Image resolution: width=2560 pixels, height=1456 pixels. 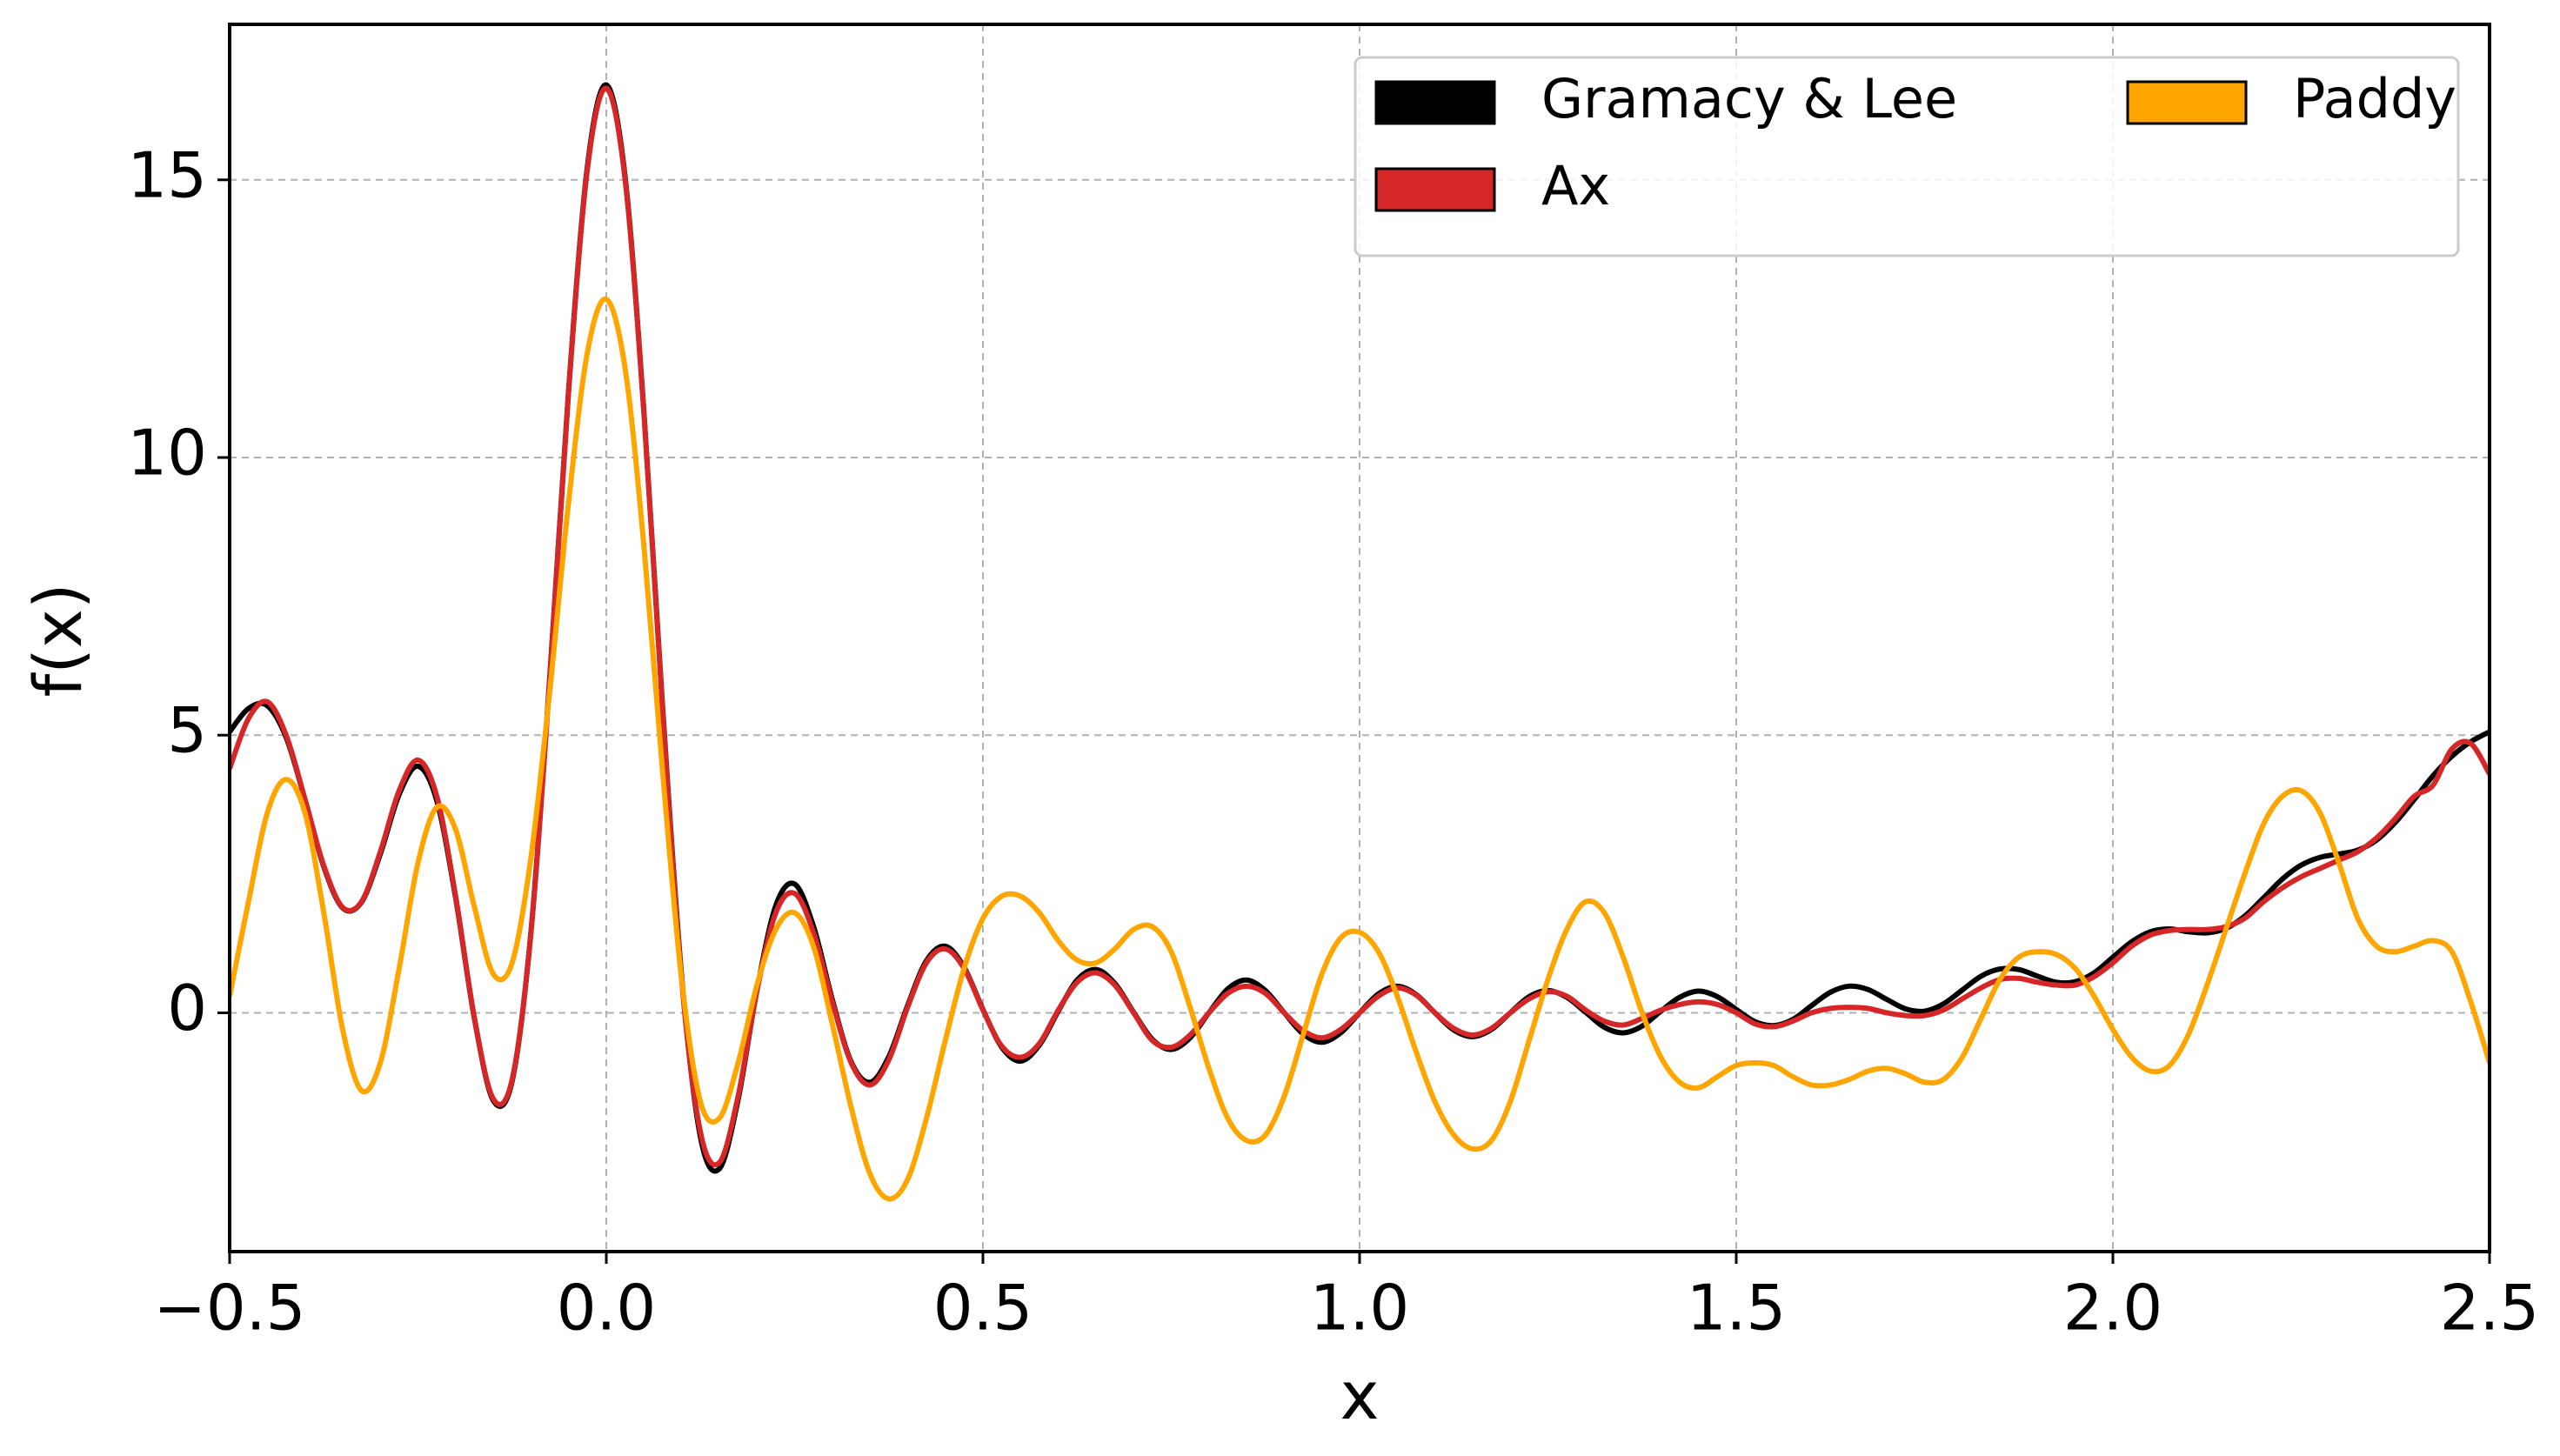 I want to click on y-tick-label: 0, so click(x=187, y=1008).